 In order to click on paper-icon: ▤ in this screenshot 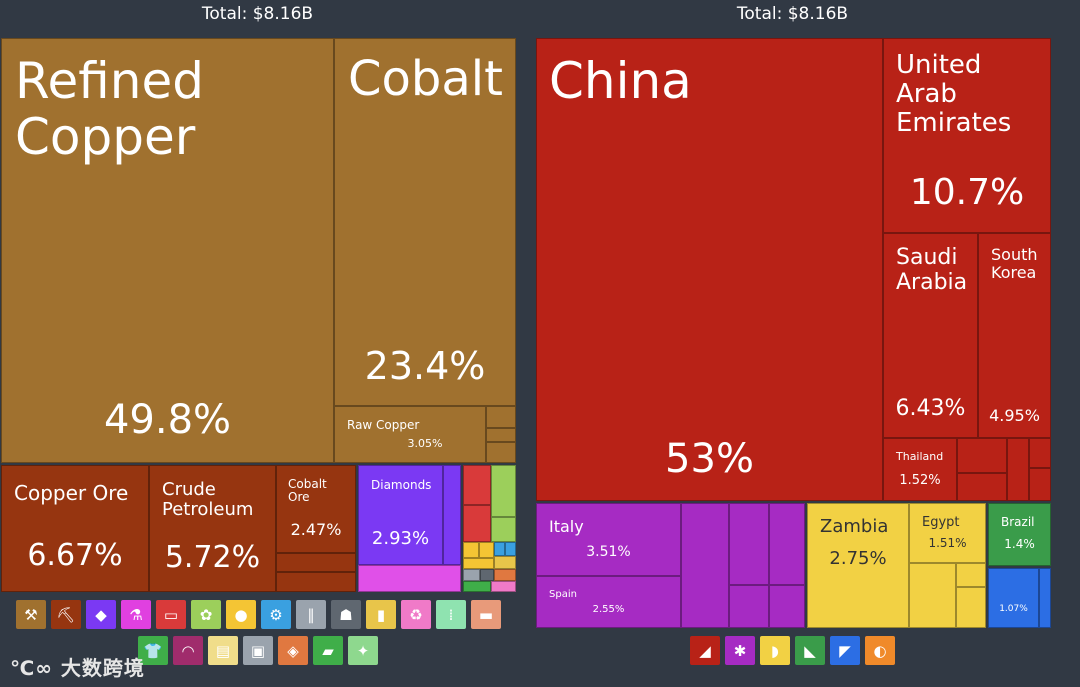, I will do `click(223, 650)`.